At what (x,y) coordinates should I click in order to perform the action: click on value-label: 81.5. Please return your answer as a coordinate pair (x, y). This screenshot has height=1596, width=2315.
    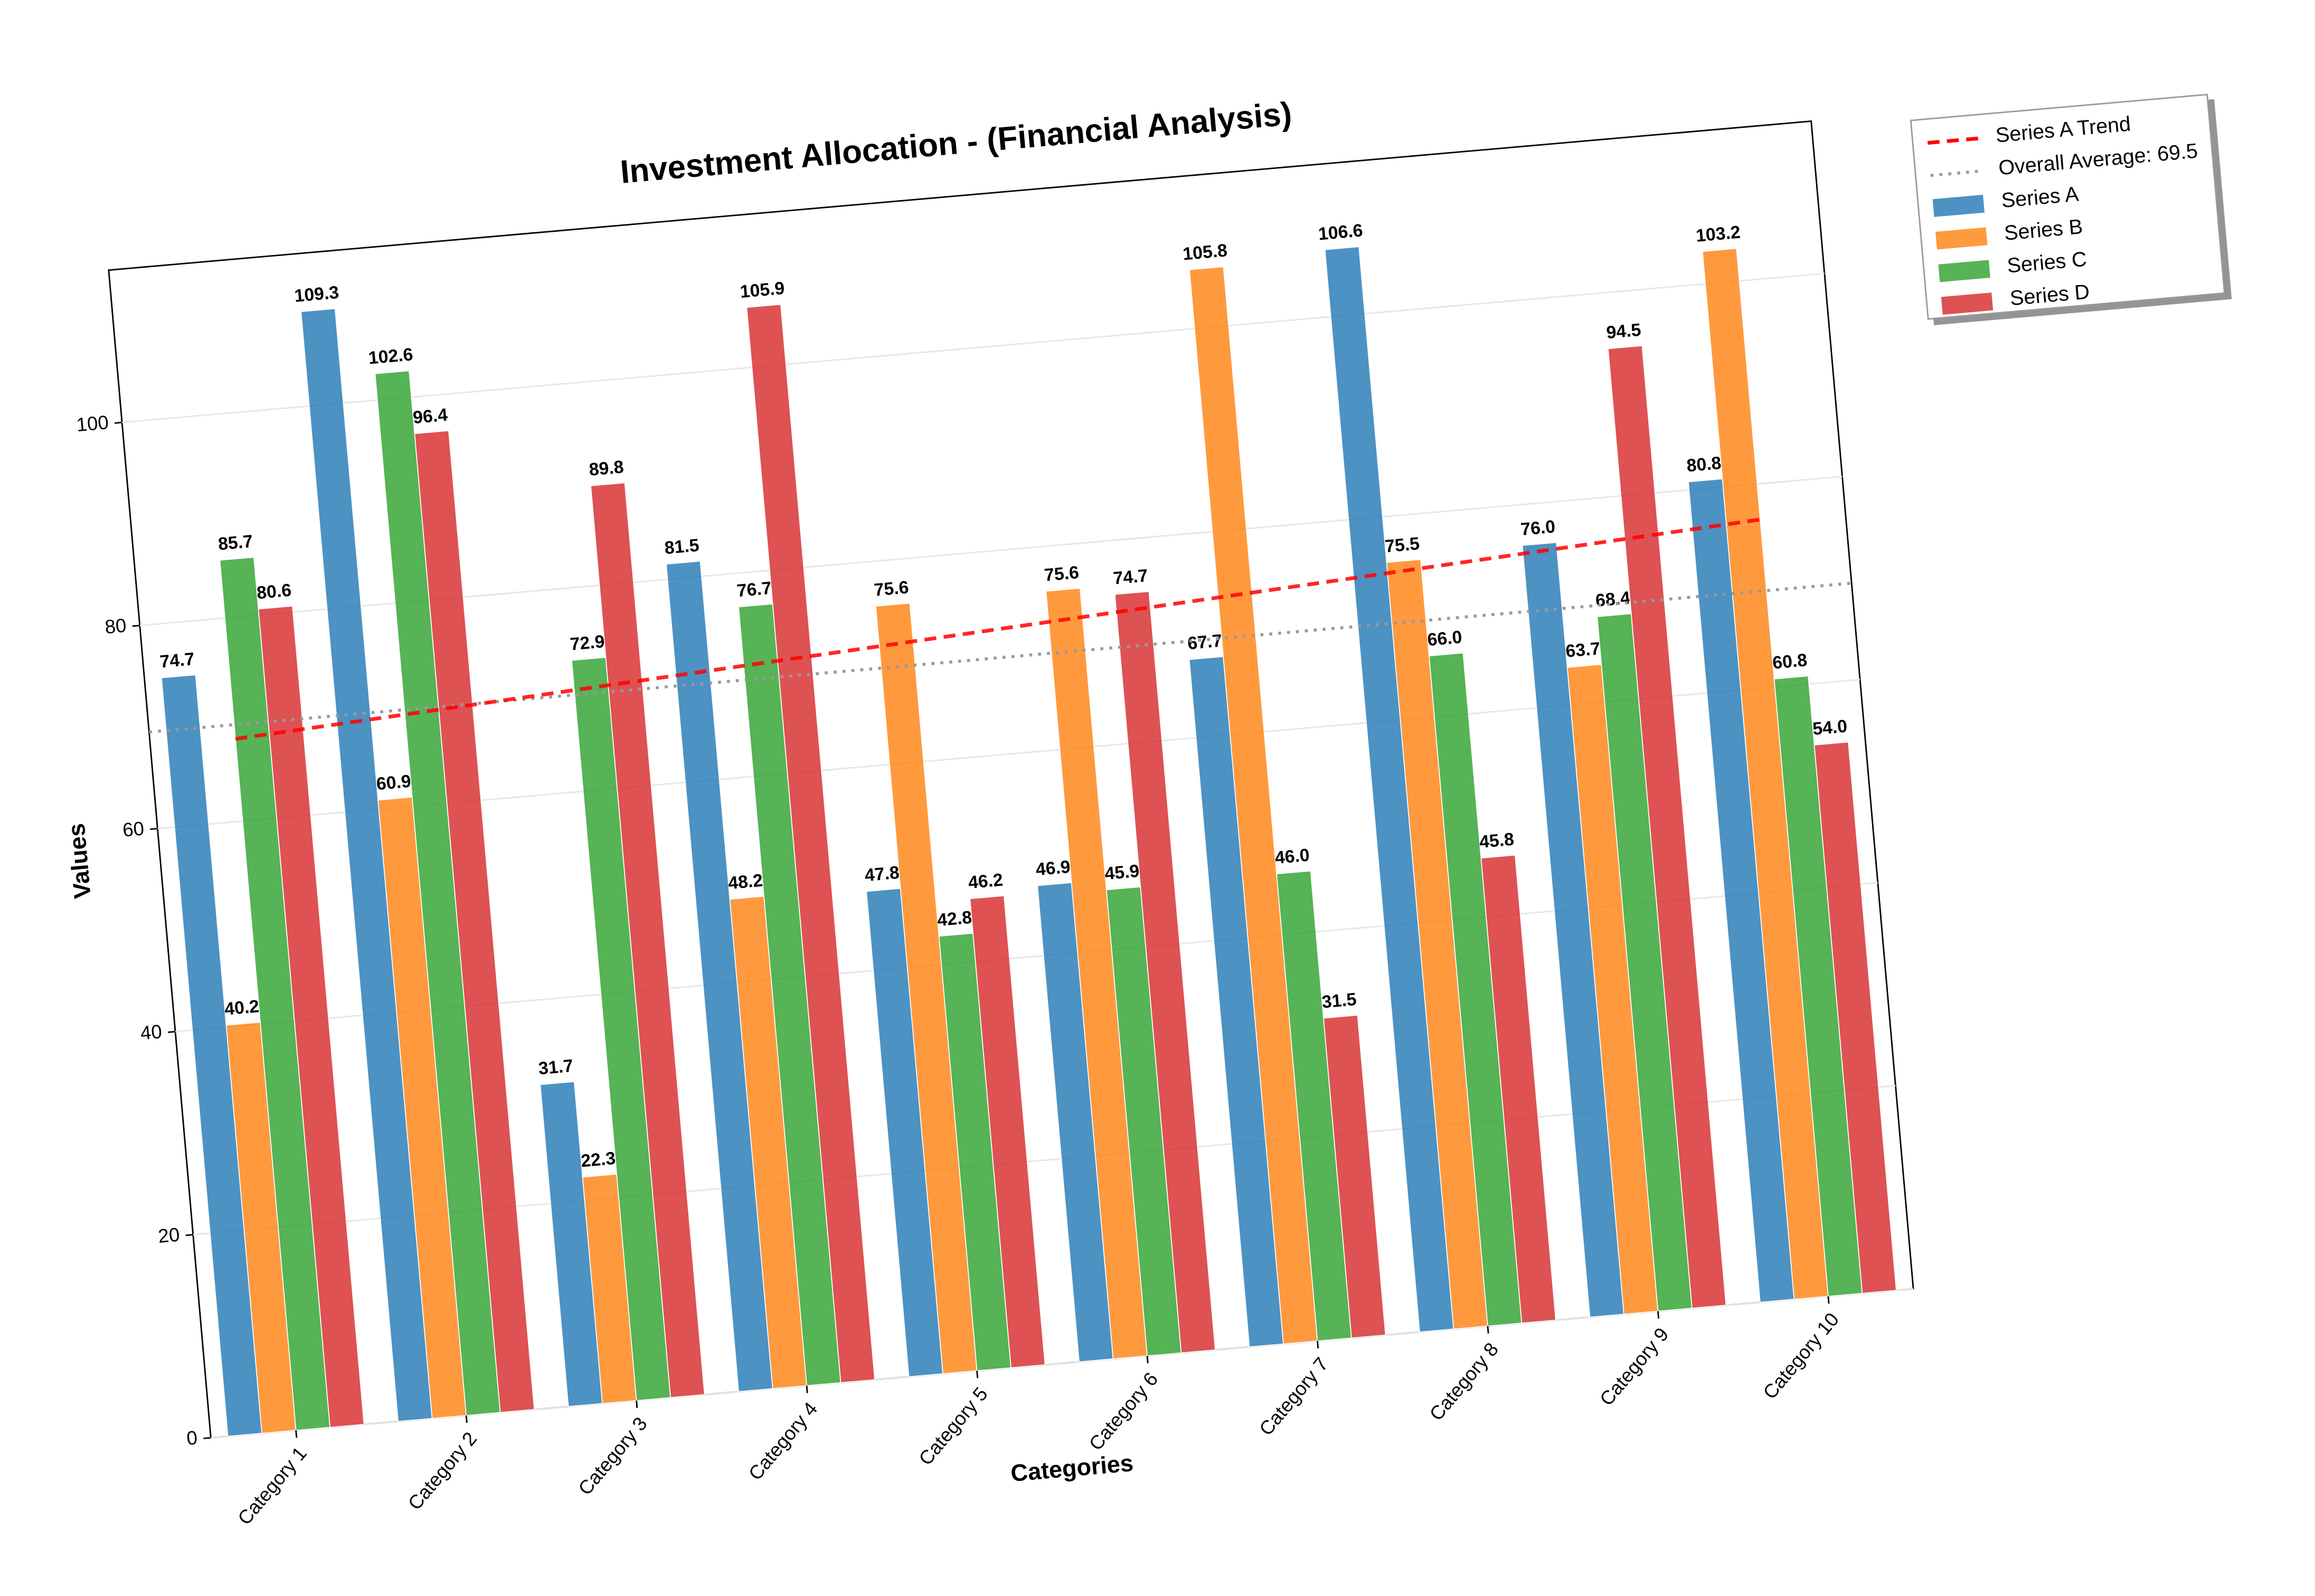
    Looking at the image, I should click on (682, 547).